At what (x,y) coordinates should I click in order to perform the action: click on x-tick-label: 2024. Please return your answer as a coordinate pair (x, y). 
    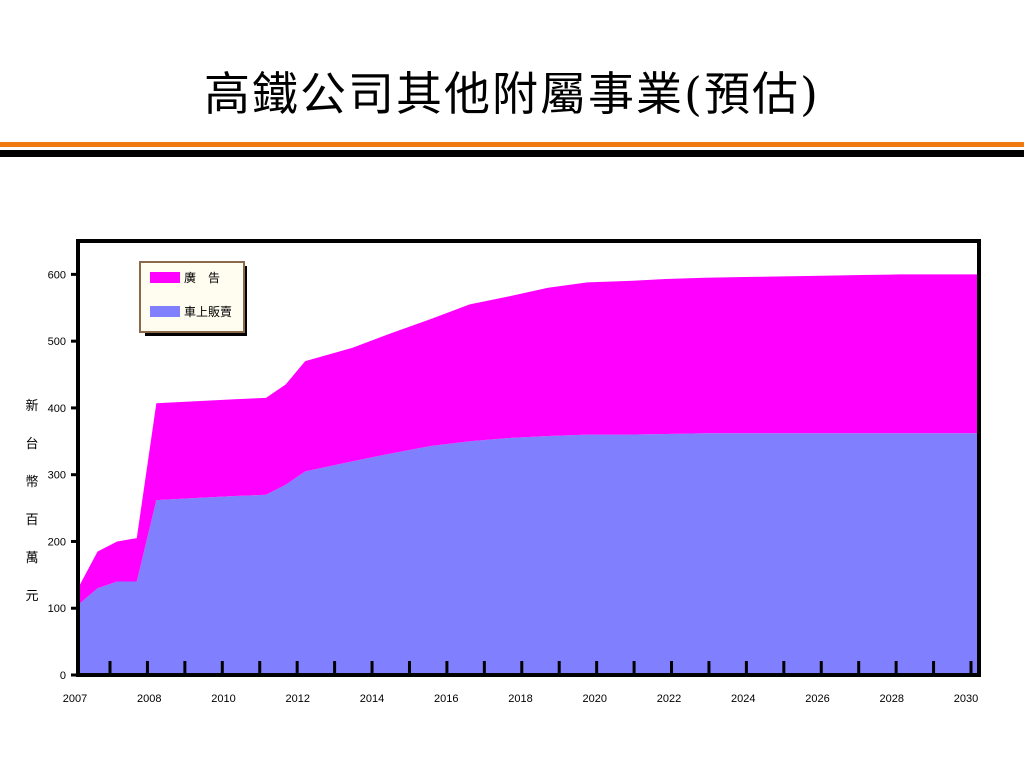
    Looking at the image, I should click on (743, 699).